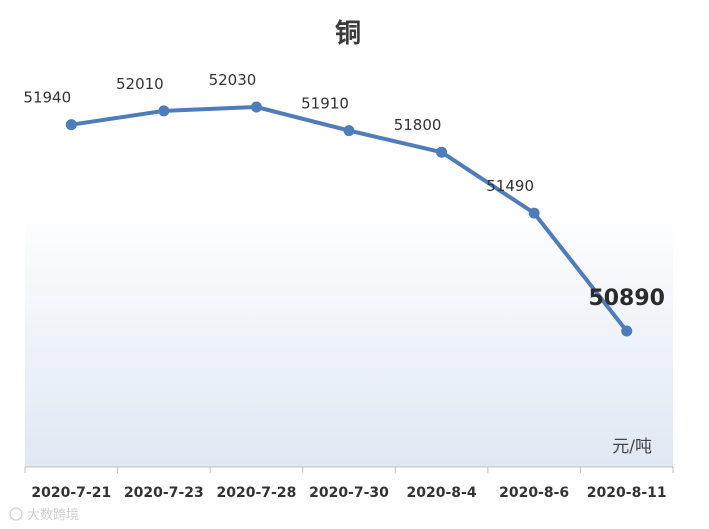 This screenshot has width=709, height=529. Describe the element at coordinates (47, 98) in the screenshot. I see `data-label: 51940` at that location.